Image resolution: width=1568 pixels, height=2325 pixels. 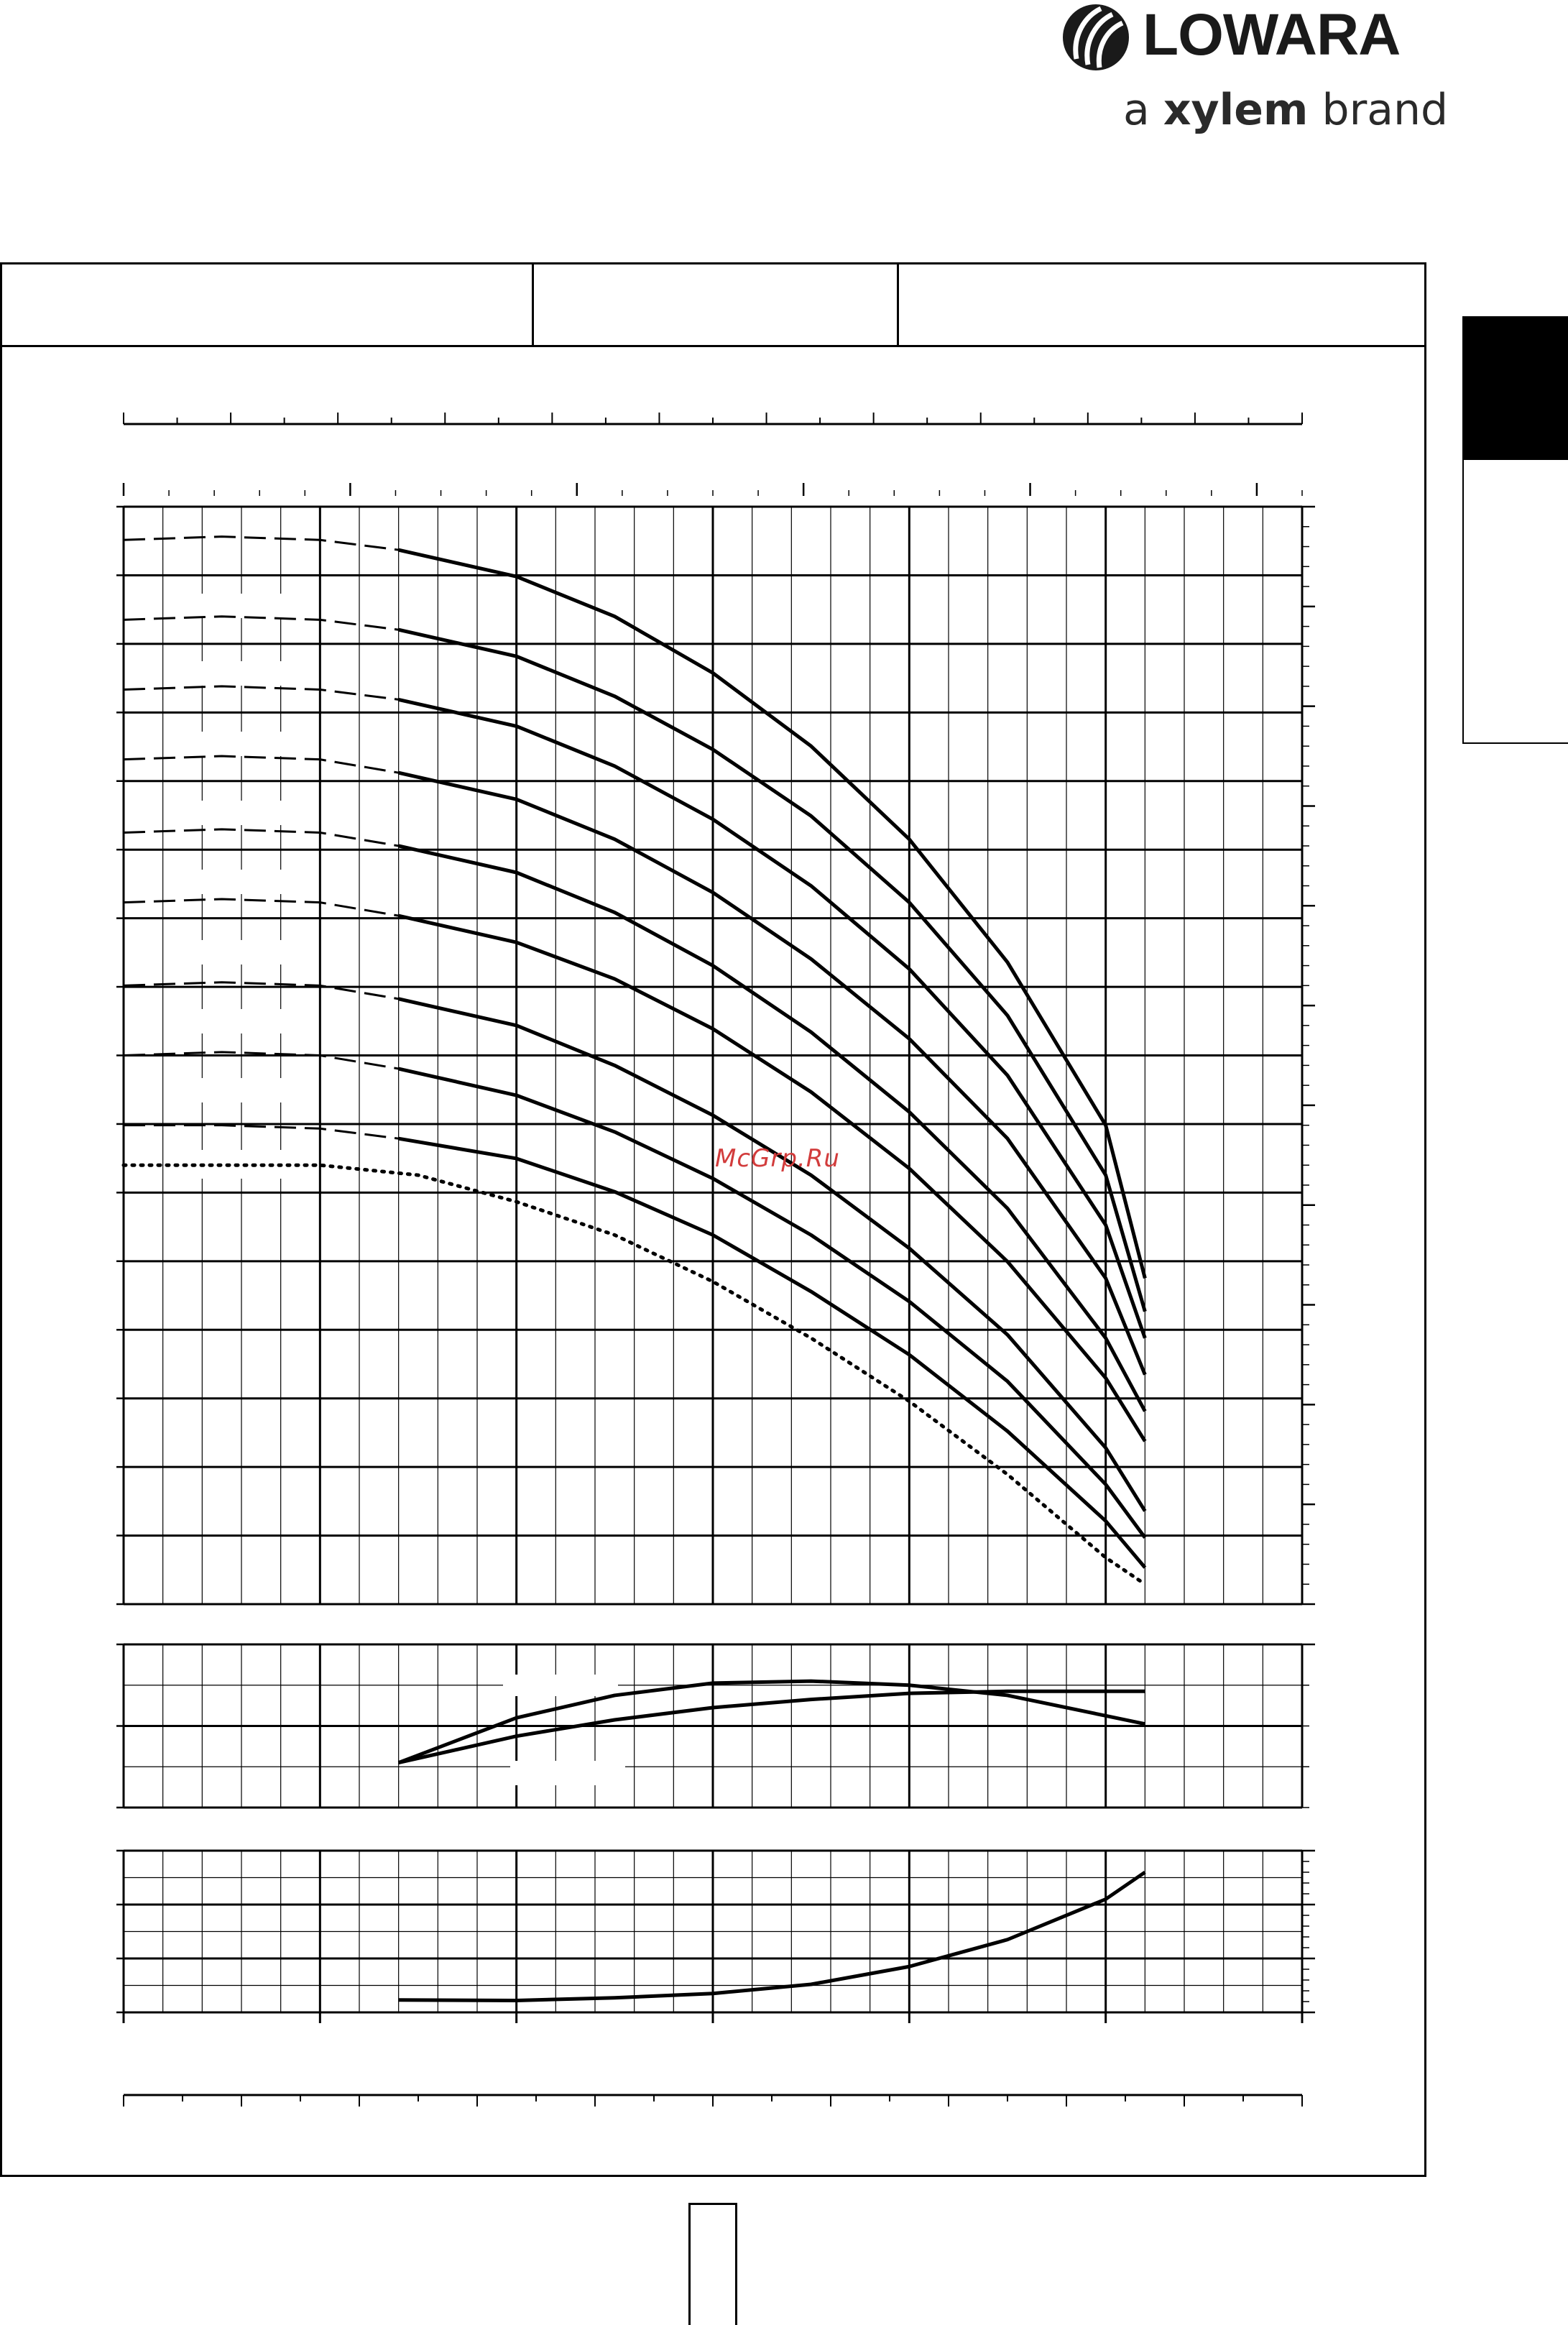 I want to click on watermark-text: McGrp.Ru, so click(x=777, y=1158).